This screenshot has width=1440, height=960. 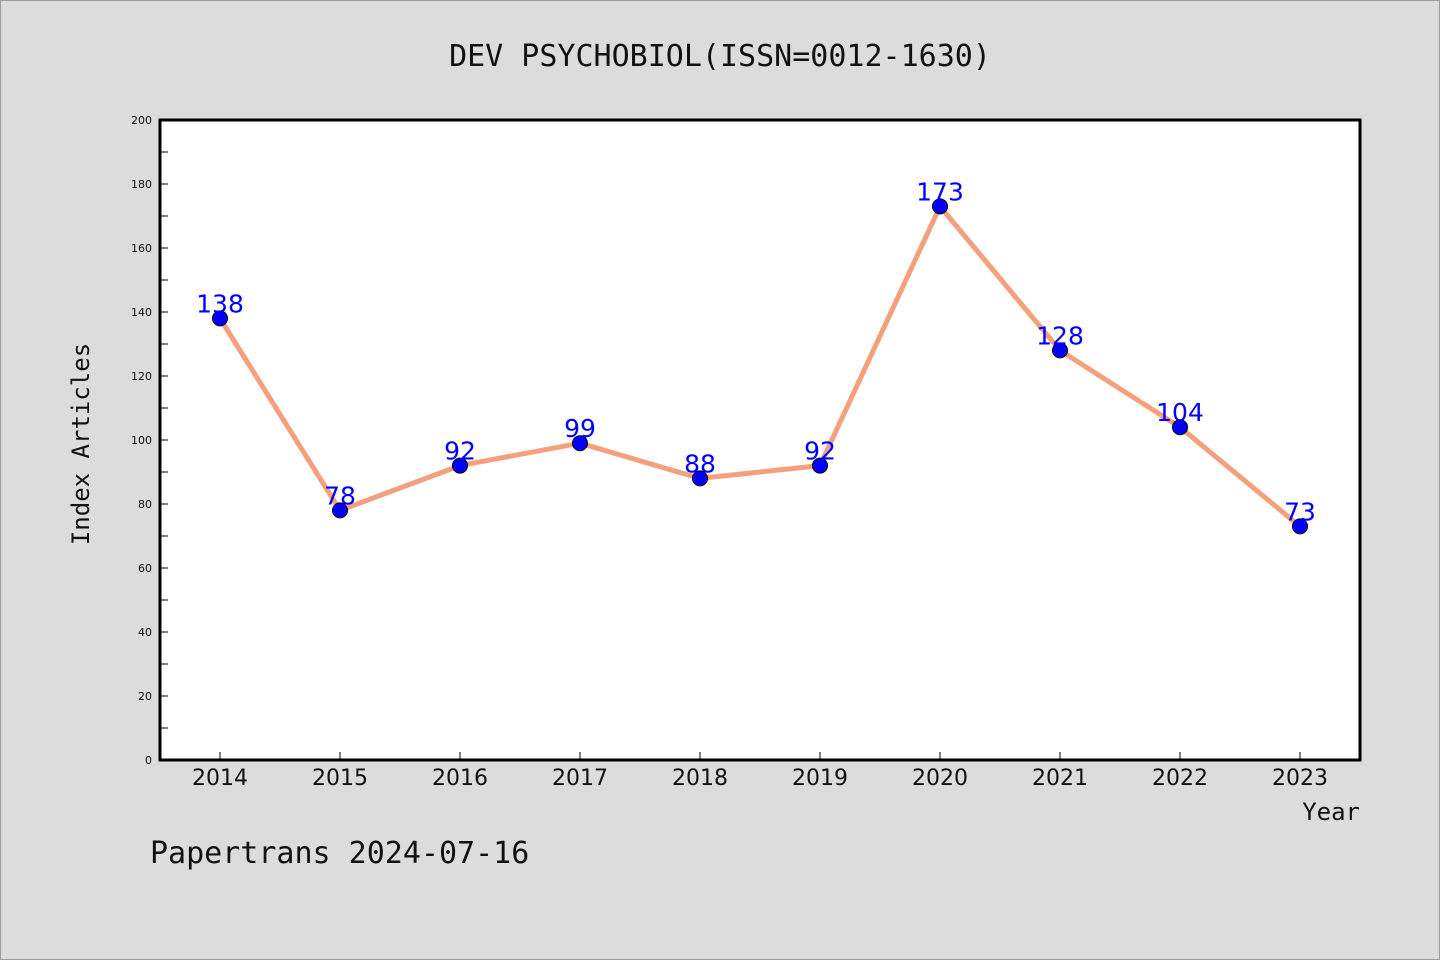 What do you see at coordinates (1300, 511) in the screenshot?
I see `data-label: 73` at bounding box center [1300, 511].